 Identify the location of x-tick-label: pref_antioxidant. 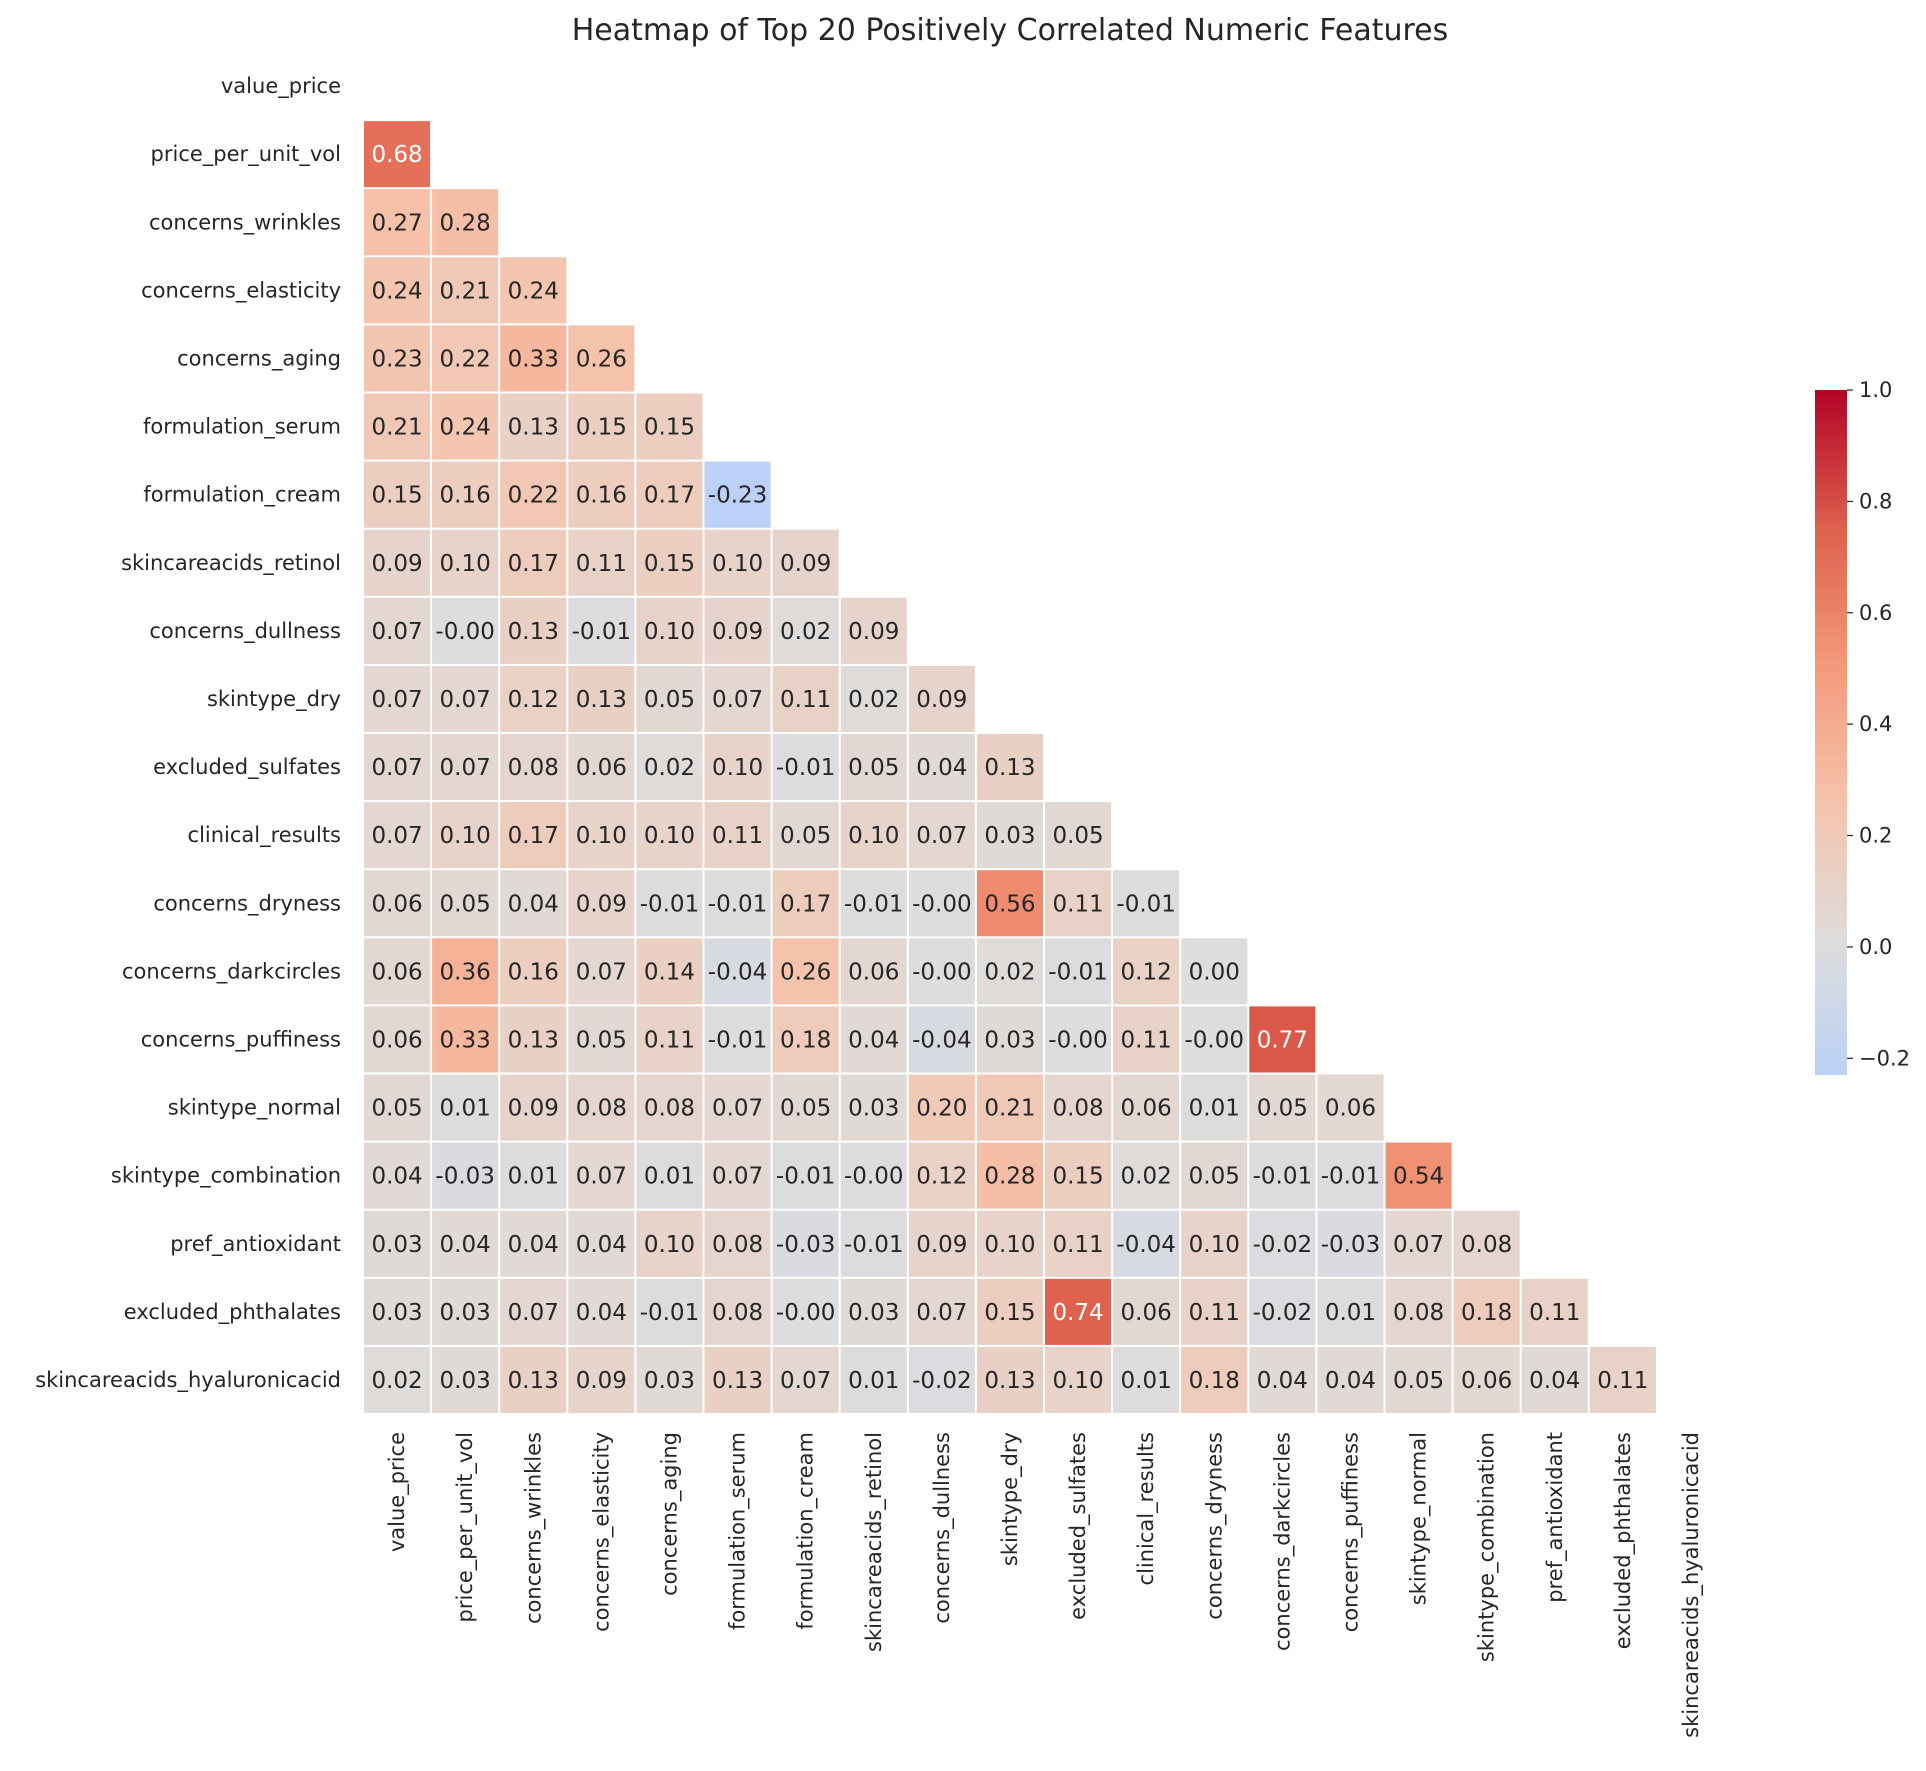
(1555, 1517).